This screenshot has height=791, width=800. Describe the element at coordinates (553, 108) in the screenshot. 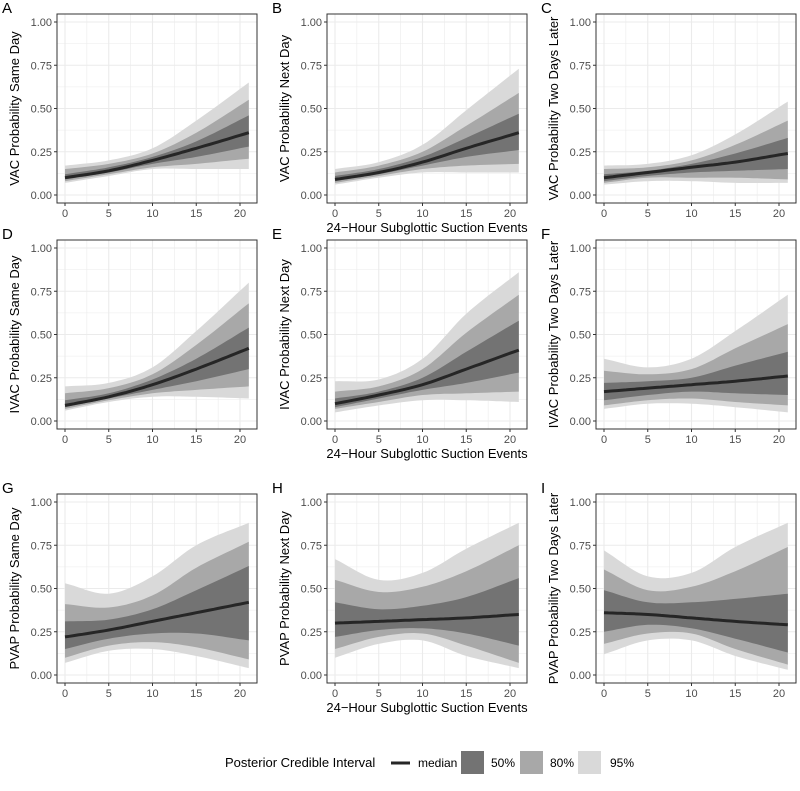

I see `y-axis-label: VAC Probability Two Days Later` at that location.